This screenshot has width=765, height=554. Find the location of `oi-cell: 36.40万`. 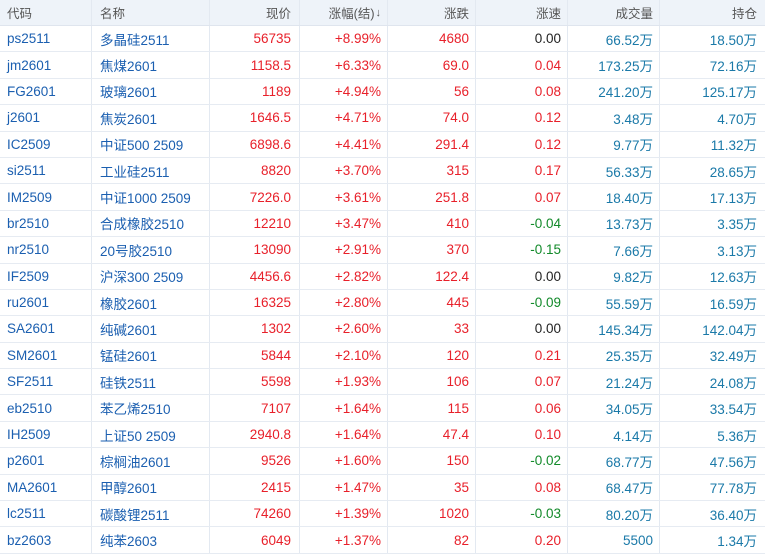

oi-cell: 36.40万 is located at coordinates (733, 515).